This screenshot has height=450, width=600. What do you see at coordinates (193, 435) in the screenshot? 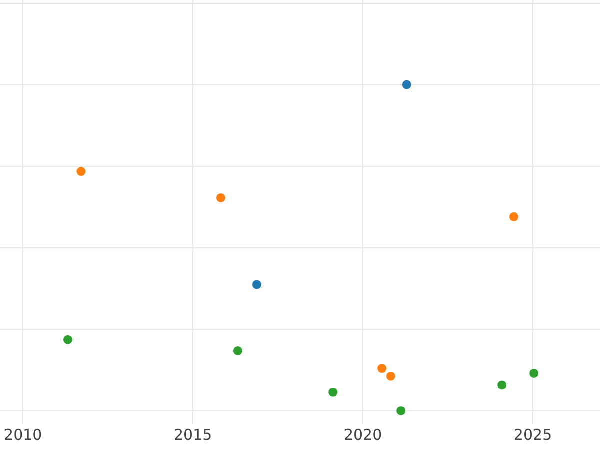
I see `x-tick-label: 2015` at bounding box center [193, 435].